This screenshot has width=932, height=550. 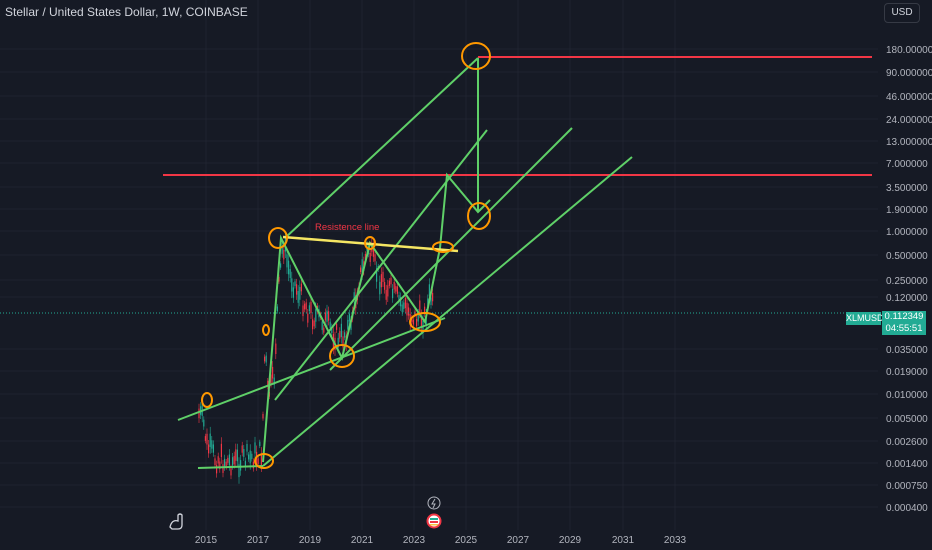 What do you see at coordinates (414, 540) in the screenshot?
I see `time-tick-label: 2023` at bounding box center [414, 540].